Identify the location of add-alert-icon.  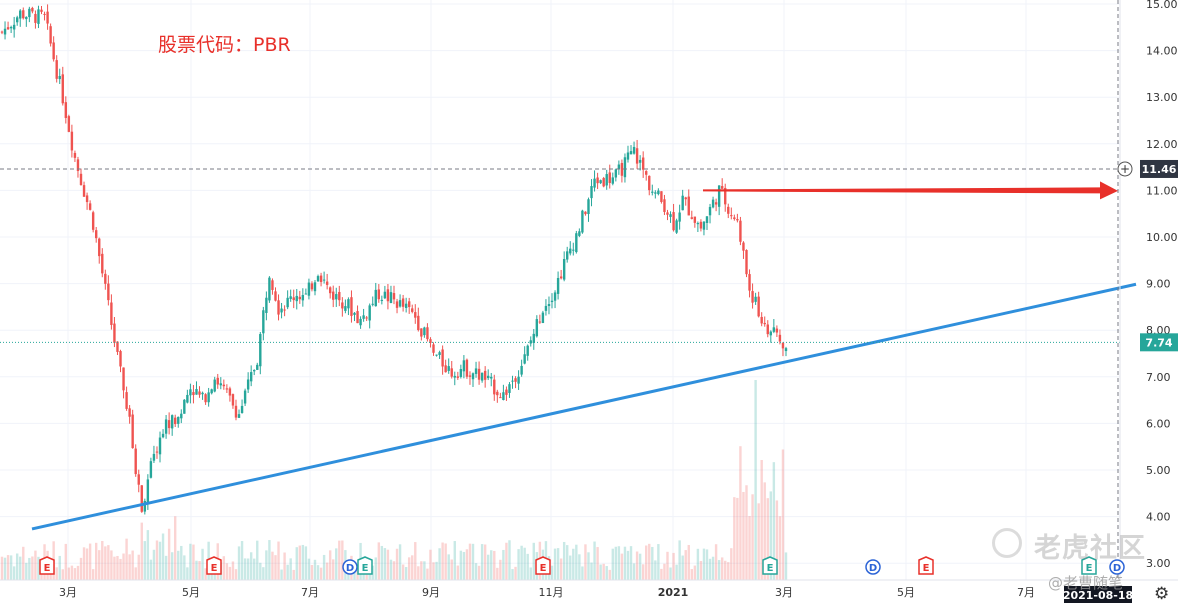
(1125, 169).